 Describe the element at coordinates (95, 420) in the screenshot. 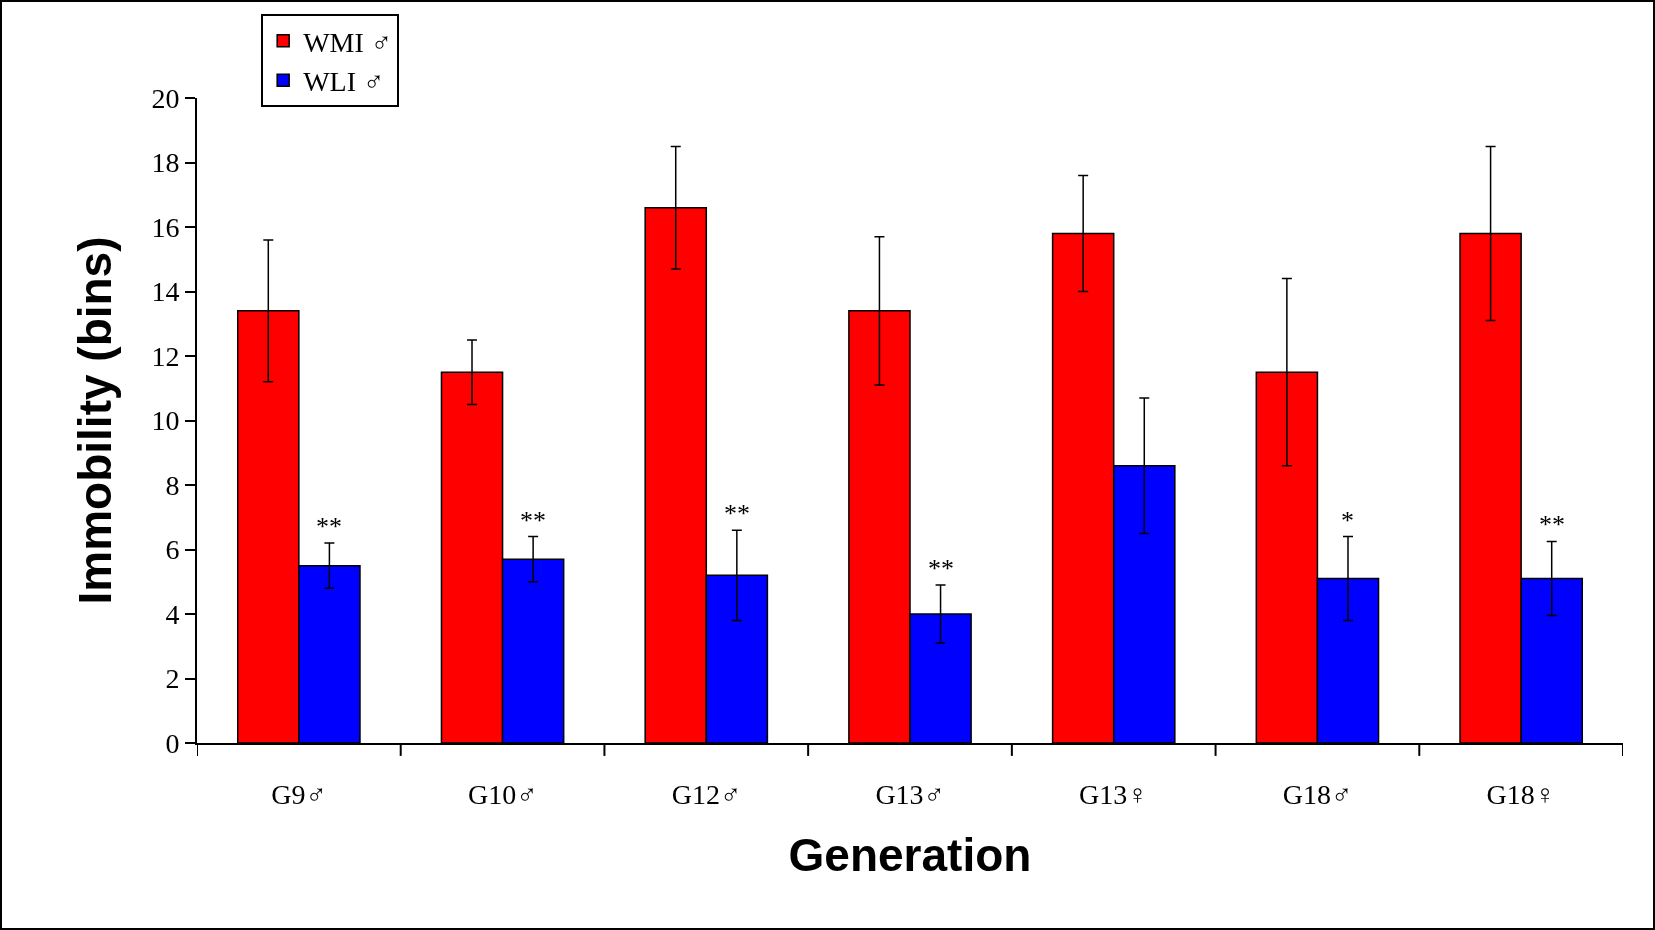

I see `y-axis-title: Immobility (bins)` at that location.